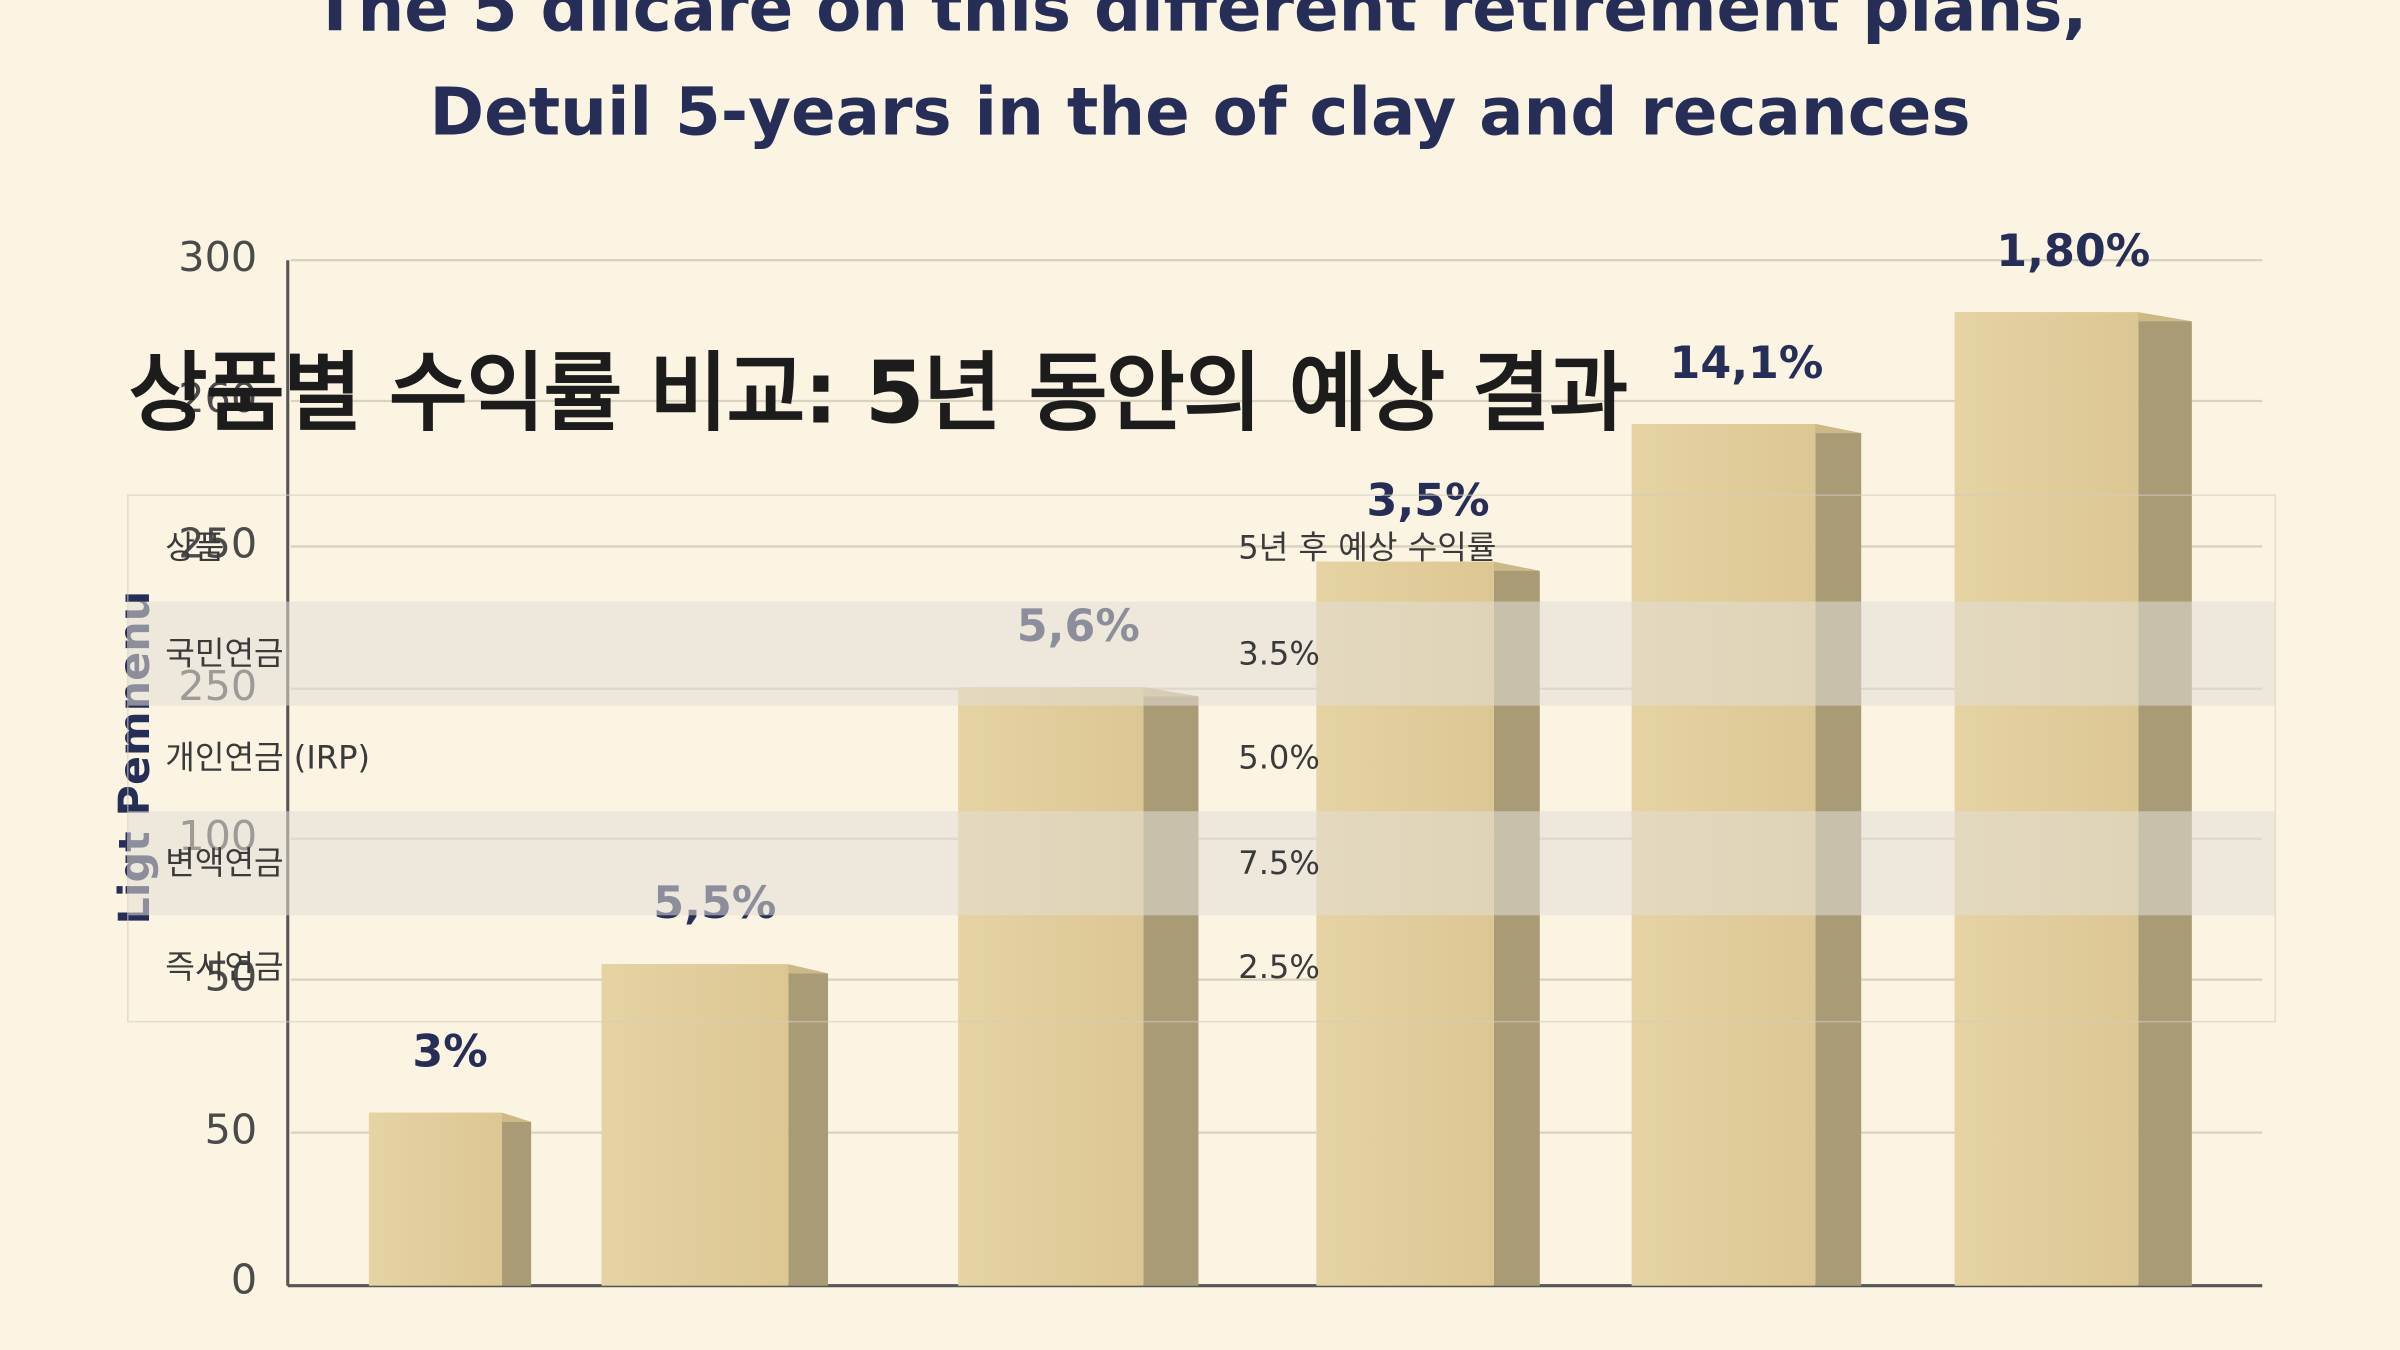 This screenshot has height=1350, width=2400. I want to click on y-tick-label: 250, so click(217, 543).